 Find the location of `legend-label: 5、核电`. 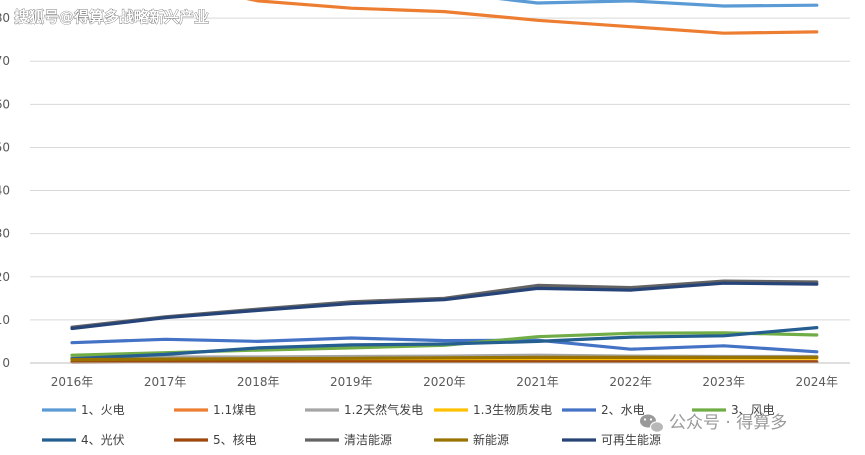

legend-label: 5、核电 is located at coordinates (235, 440).